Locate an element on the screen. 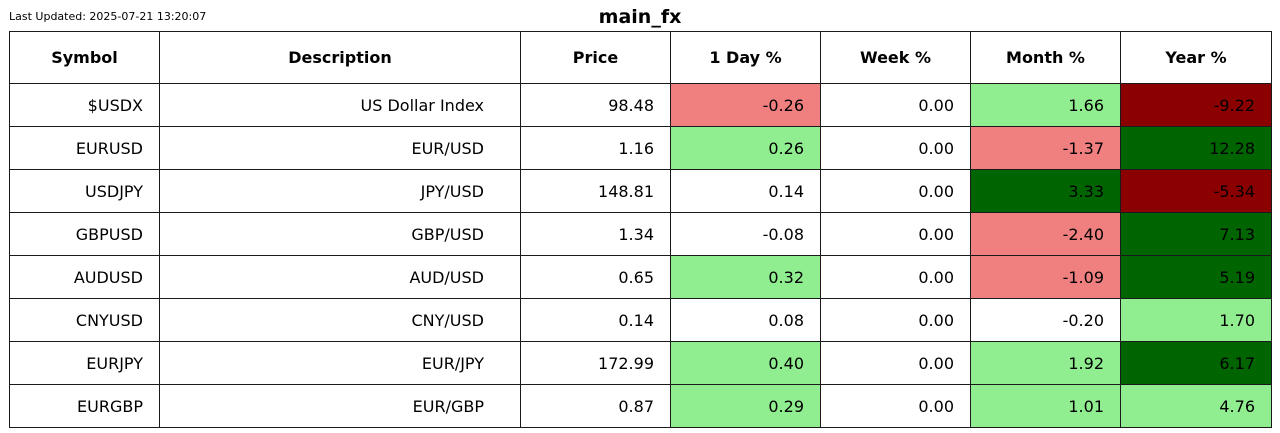  last-updated-label: Last Updated: 2025-07-21 13:20:07 is located at coordinates (108, 16).